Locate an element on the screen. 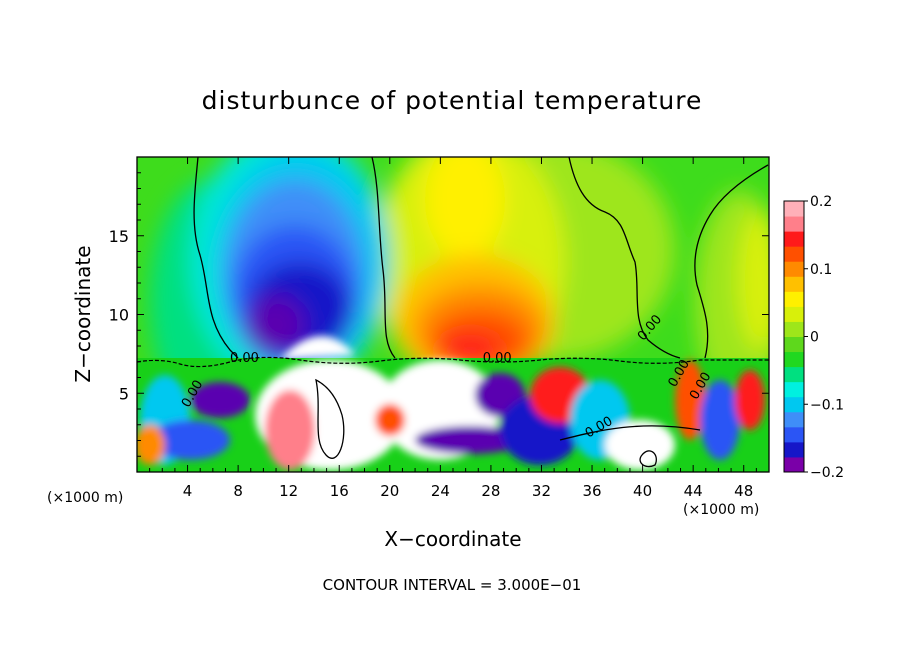 This screenshot has height=654, width=904. x-tick-label: 48 is located at coordinates (743, 491).